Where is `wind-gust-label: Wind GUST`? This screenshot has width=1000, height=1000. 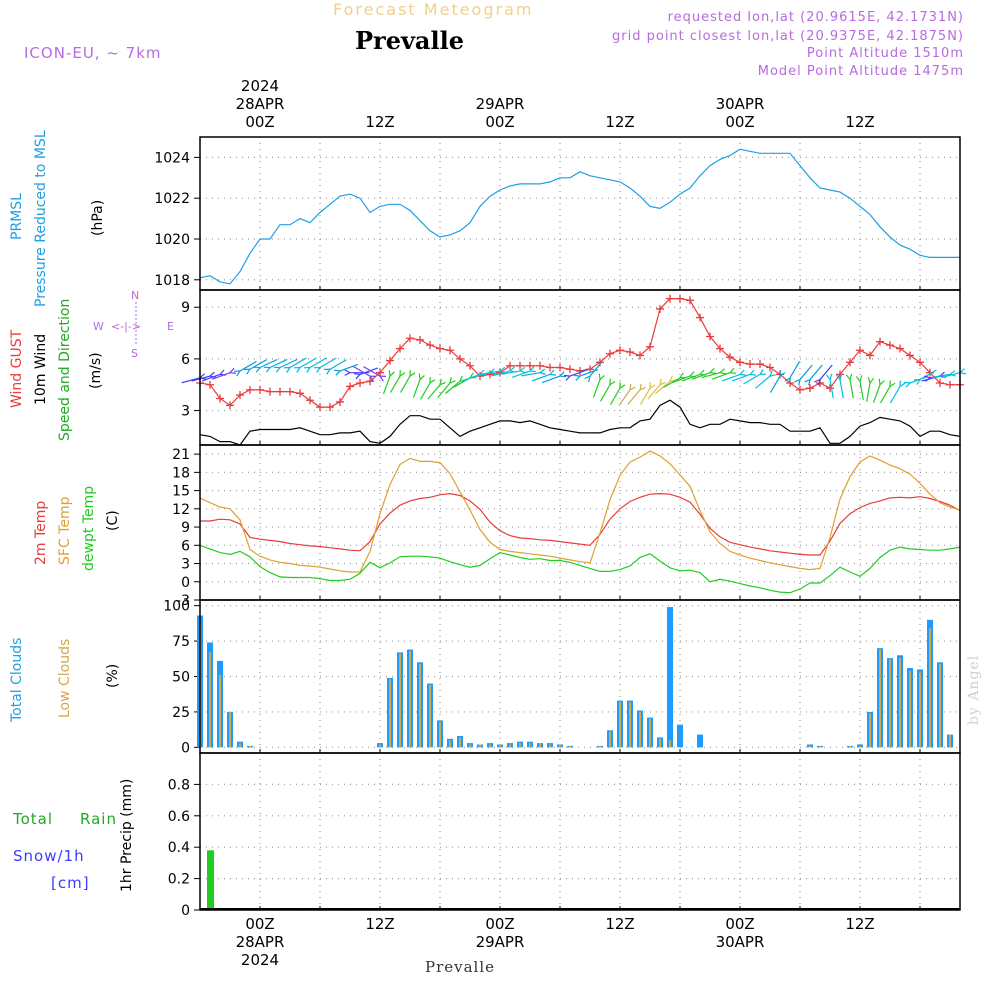
wind-gust-label: Wind GUST is located at coordinates (17, 368).